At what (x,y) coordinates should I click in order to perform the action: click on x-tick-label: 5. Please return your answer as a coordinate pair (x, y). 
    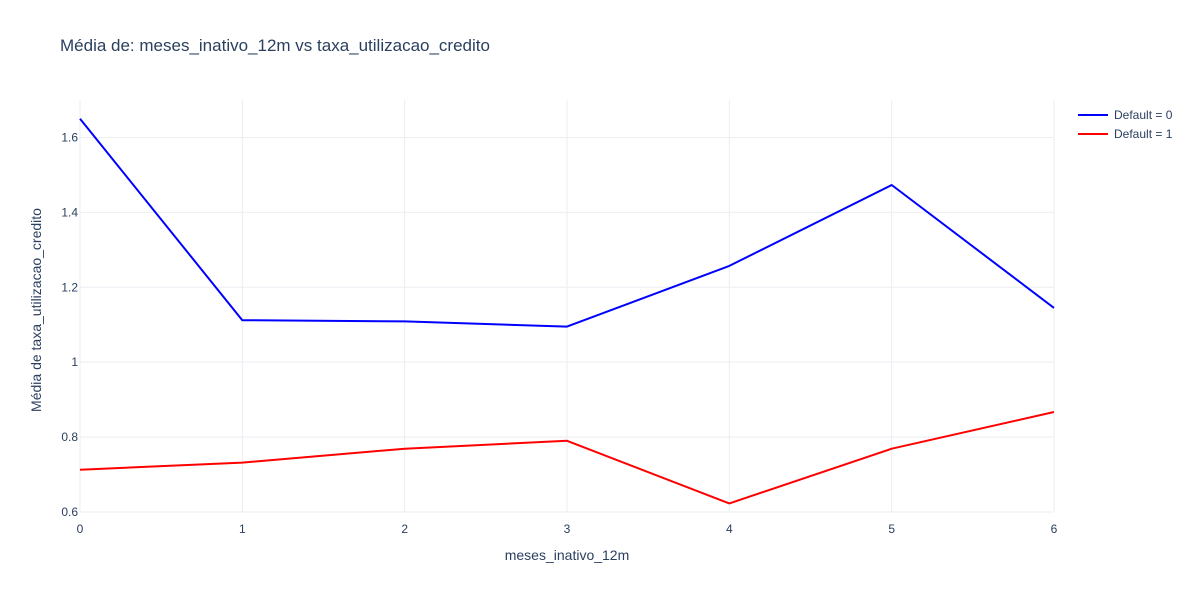
    Looking at the image, I should click on (891, 529).